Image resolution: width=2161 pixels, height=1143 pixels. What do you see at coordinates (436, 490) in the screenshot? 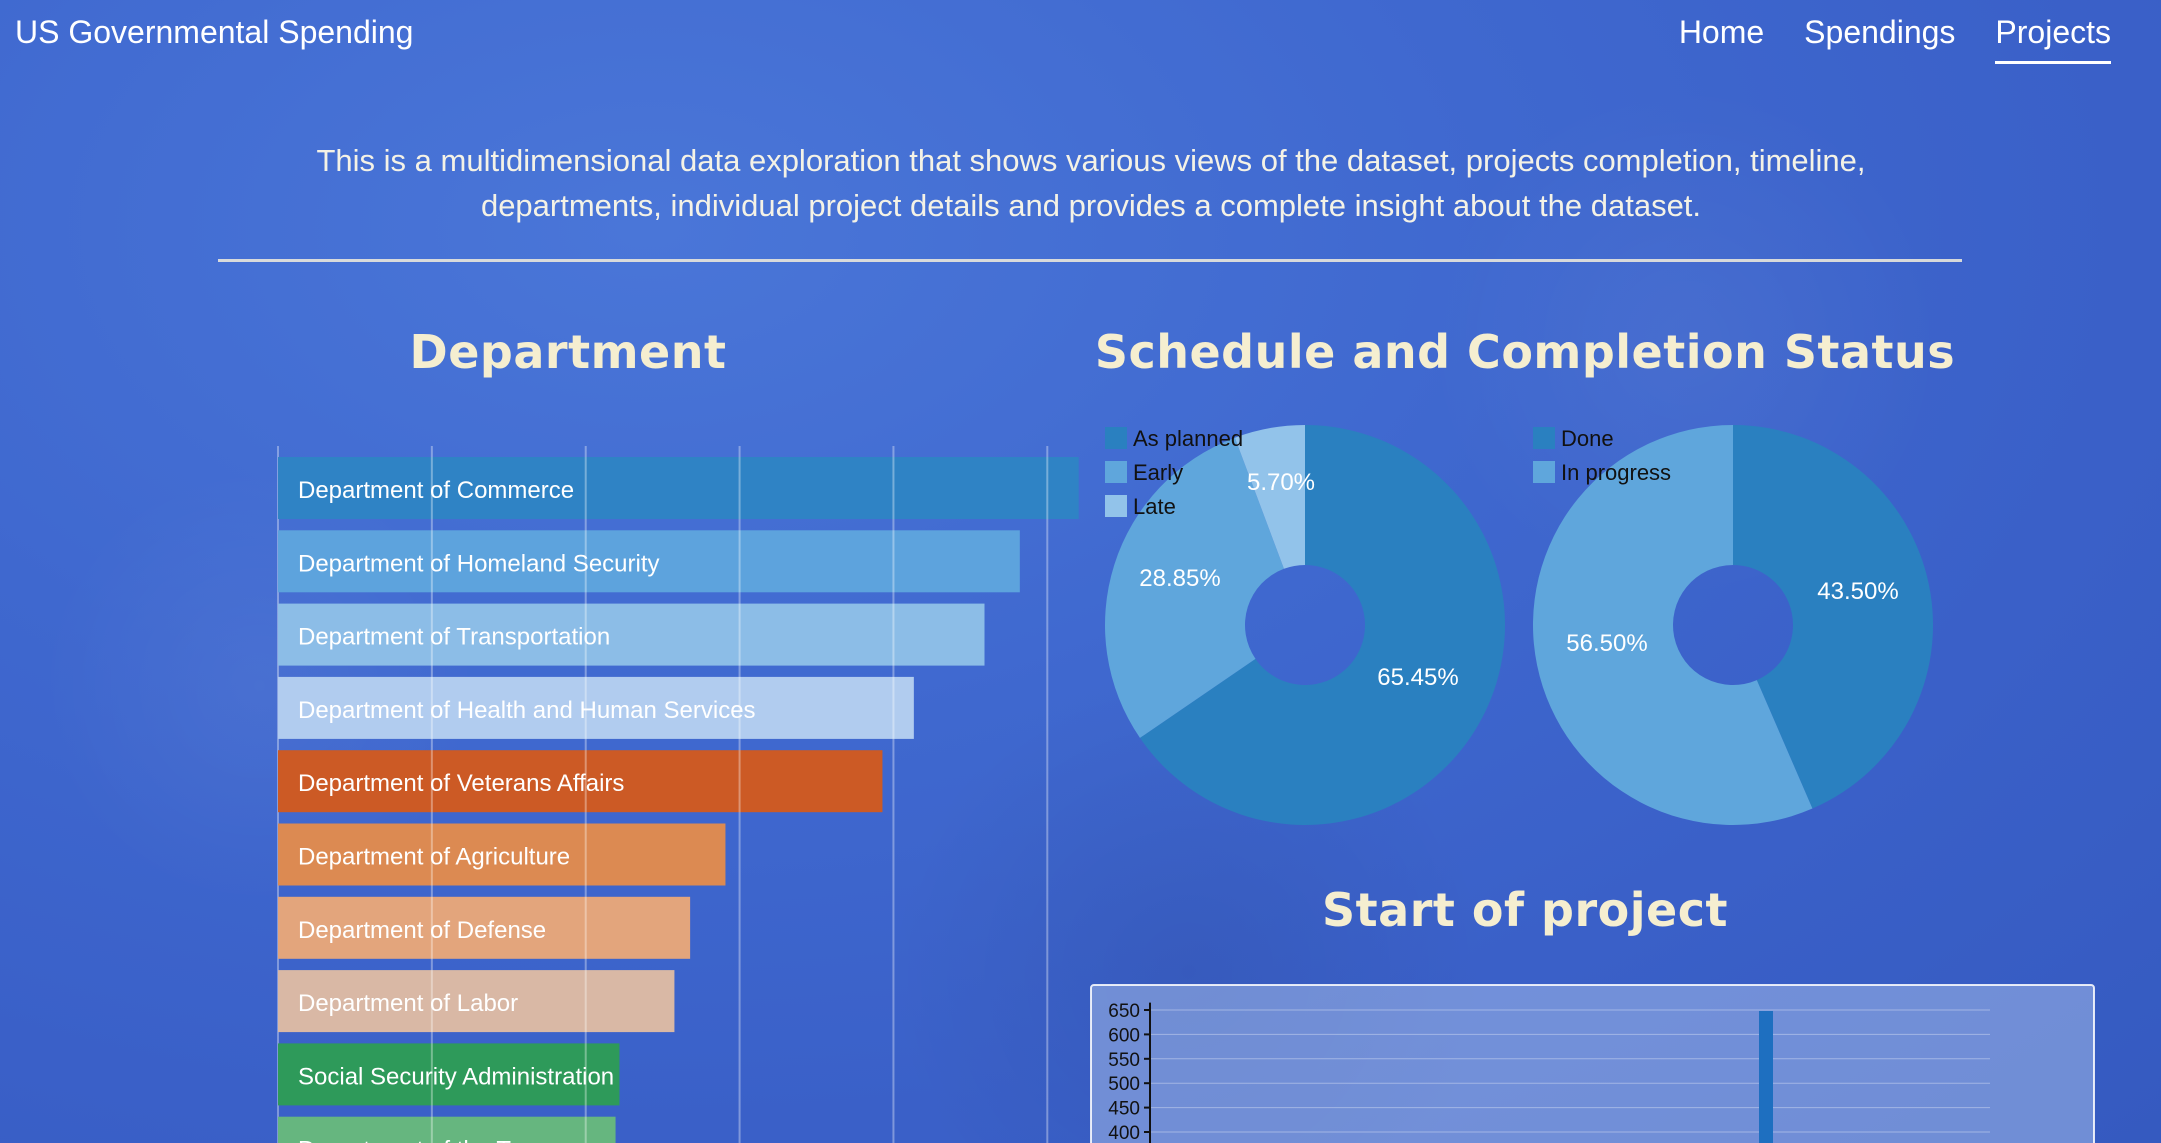
I see `dept-bar-label: Department of Commerce` at bounding box center [436, 490].